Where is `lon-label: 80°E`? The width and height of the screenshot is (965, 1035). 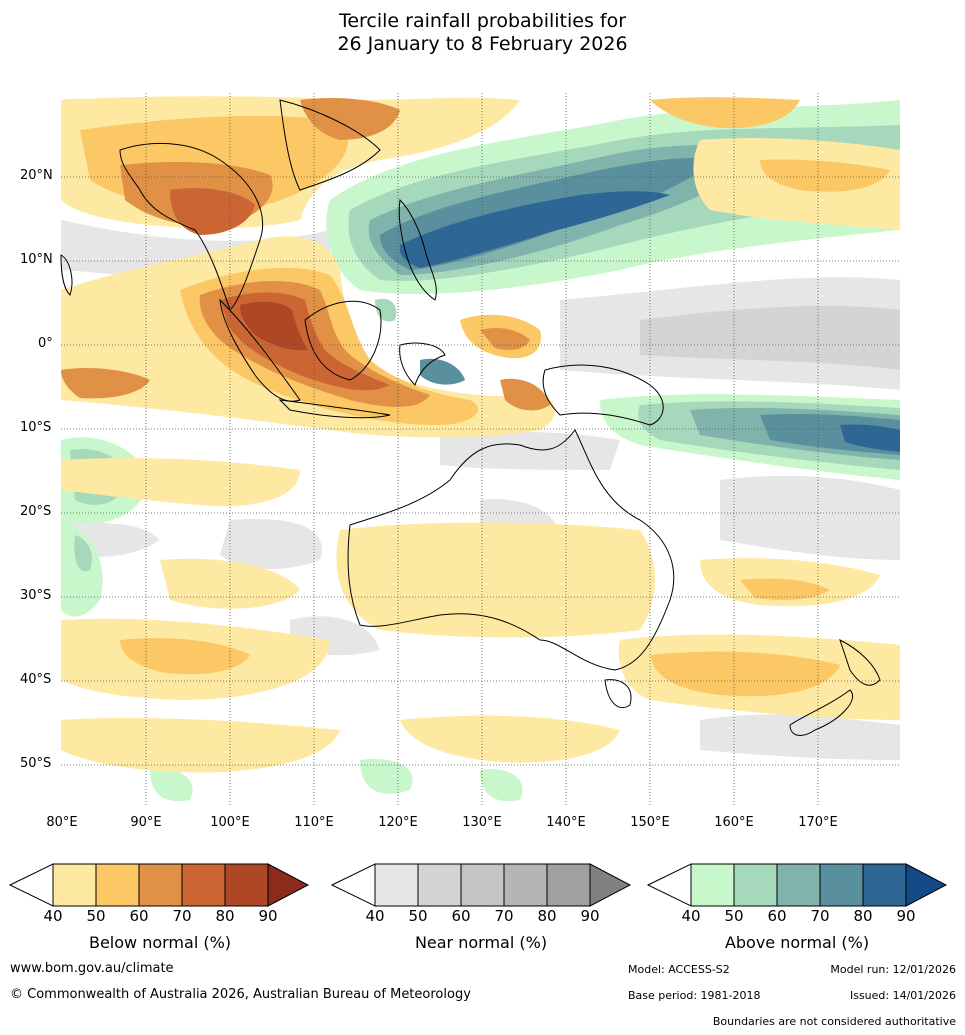
lon-label: 80°E is located at coordinates (62, 822).